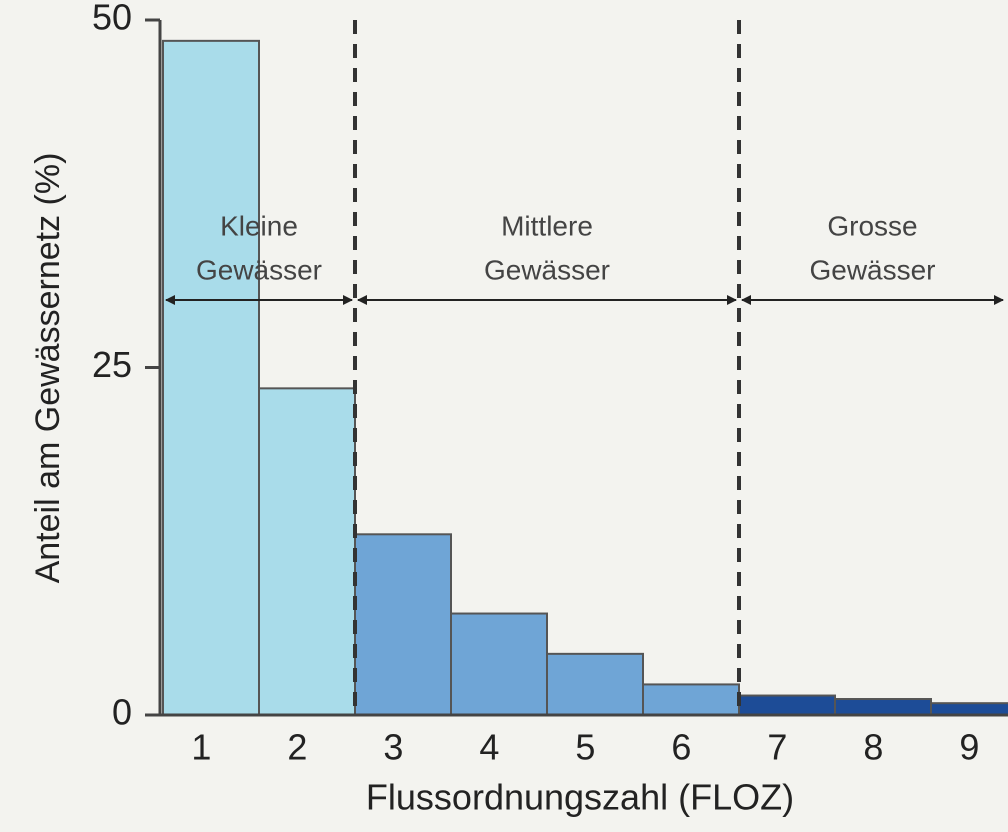 Image resolution: width=1008 pixels, height=832 pixels. Describe the element at coordinates (777, 747) in the screenshot. I see `x-tick-label: 7` at that location.